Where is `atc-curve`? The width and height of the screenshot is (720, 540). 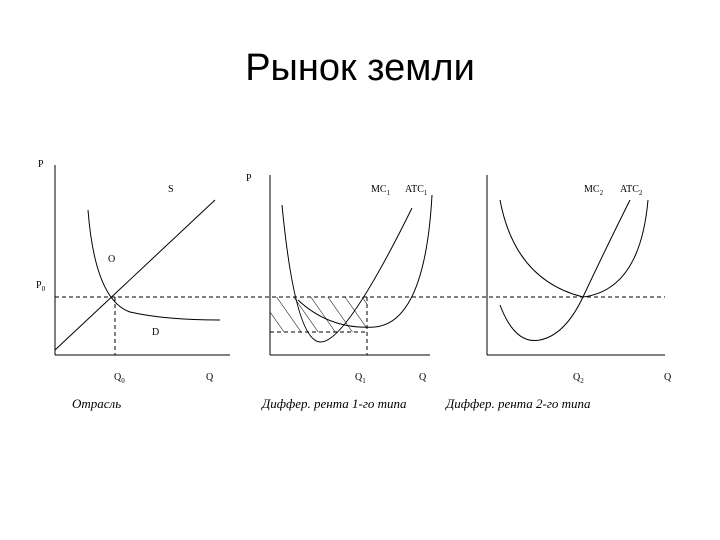
atc-curve is located at coordinates (365, 261).